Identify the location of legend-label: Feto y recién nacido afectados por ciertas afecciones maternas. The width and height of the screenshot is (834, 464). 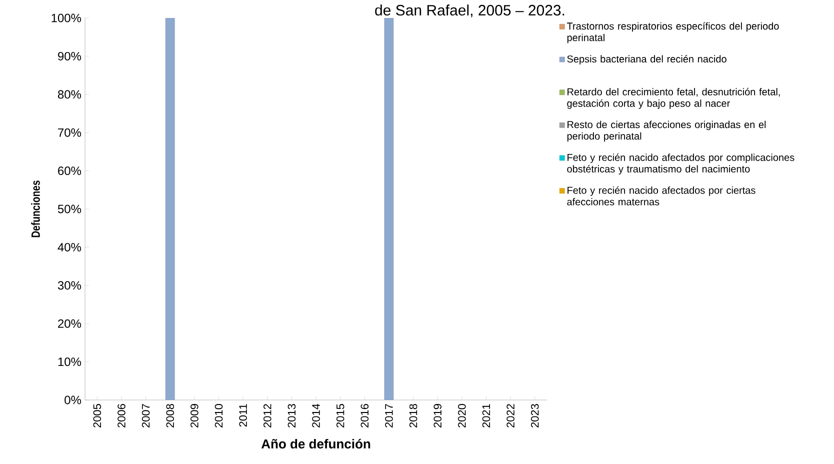
(661, 196).